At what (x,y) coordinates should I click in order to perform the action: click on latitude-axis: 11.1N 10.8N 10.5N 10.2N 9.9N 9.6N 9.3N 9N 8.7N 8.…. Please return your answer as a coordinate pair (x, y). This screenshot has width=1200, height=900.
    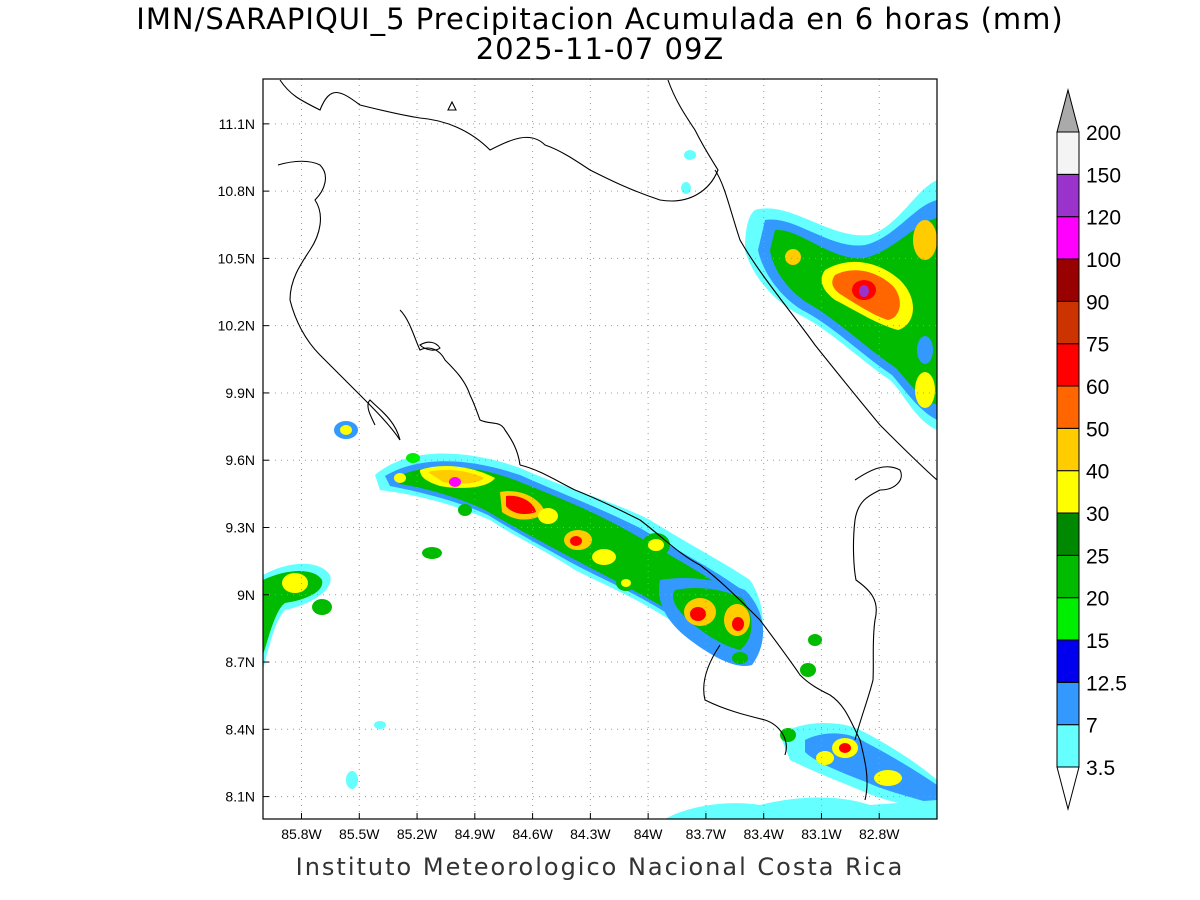
    Looking at the image, I should click on (243, 460).